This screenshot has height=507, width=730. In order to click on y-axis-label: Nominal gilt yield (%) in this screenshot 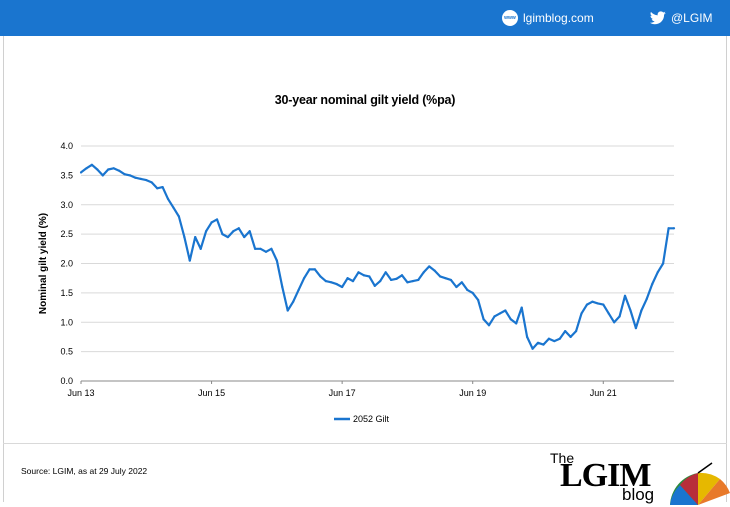, I will do `click(43, 263)`.